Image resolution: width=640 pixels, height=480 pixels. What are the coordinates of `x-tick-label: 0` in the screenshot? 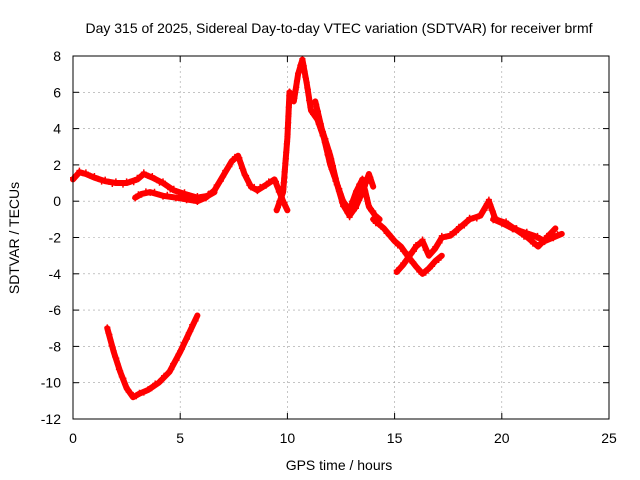 It's located at (73, 438).